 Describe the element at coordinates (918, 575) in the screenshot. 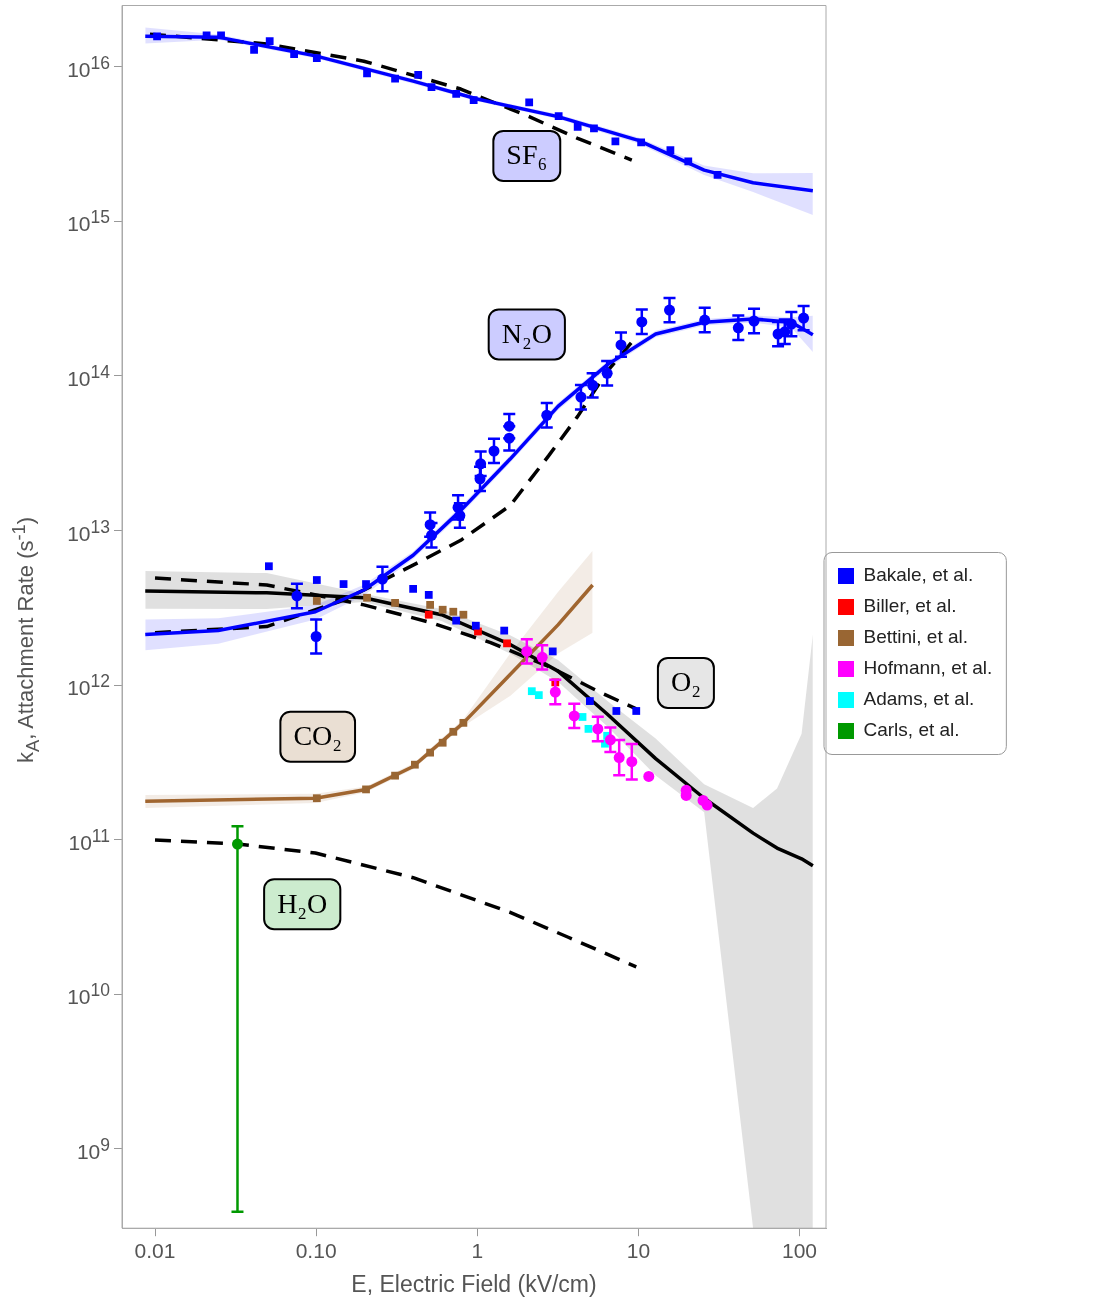

I see `legend-label: Bakale, et al.` at that location.